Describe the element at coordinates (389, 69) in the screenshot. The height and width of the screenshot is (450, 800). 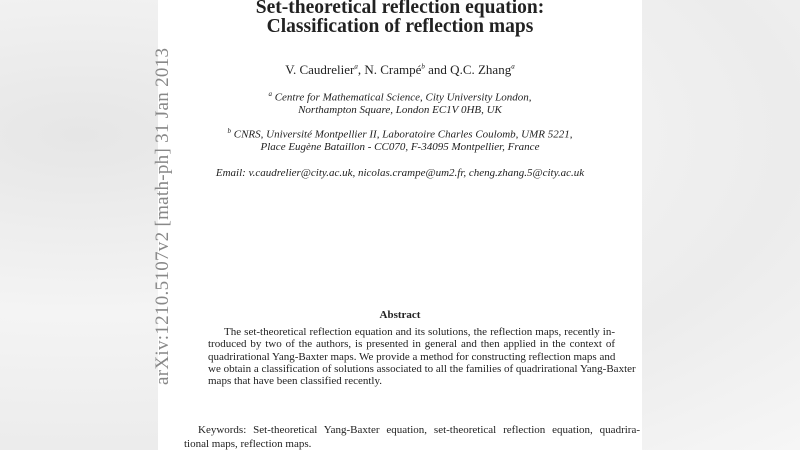
I see `author-2: , N. Crampé` at that location.